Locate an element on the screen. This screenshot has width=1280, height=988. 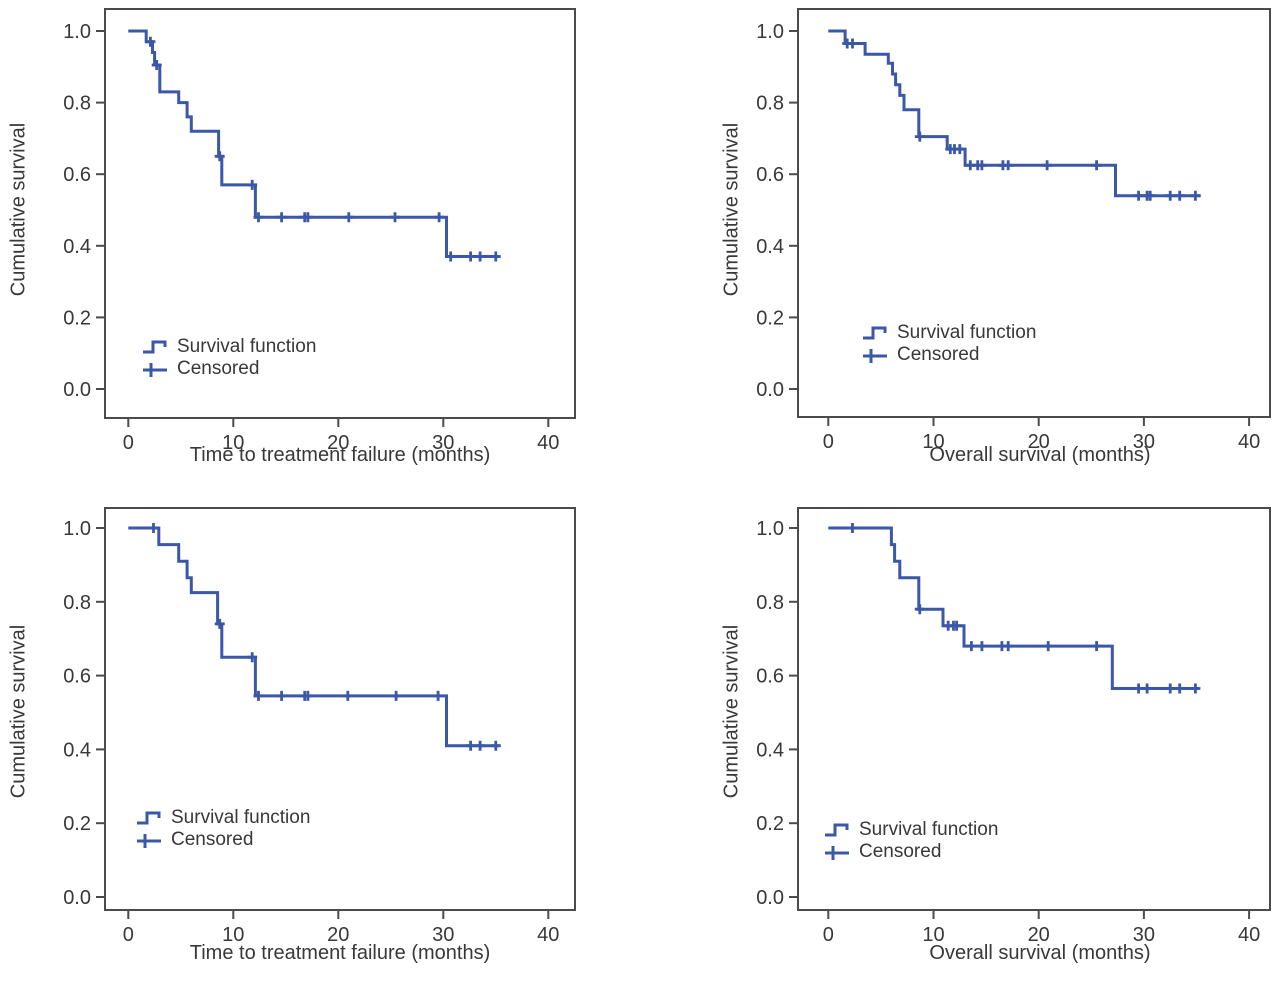
x-axis-title: Time to treatment failure (months) is located at coordinates (340, 953).